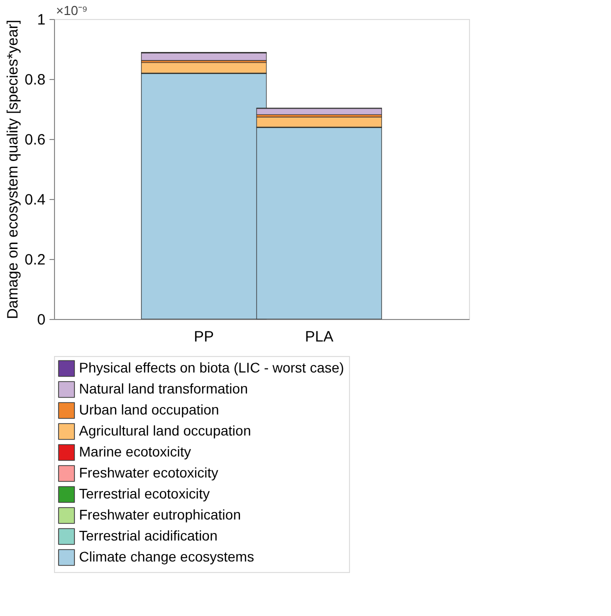 The image size is (611, 616). Describe the element at coordinates (35, 260) in the screenshot. I see `y-tick-label: 0.2` at that location.